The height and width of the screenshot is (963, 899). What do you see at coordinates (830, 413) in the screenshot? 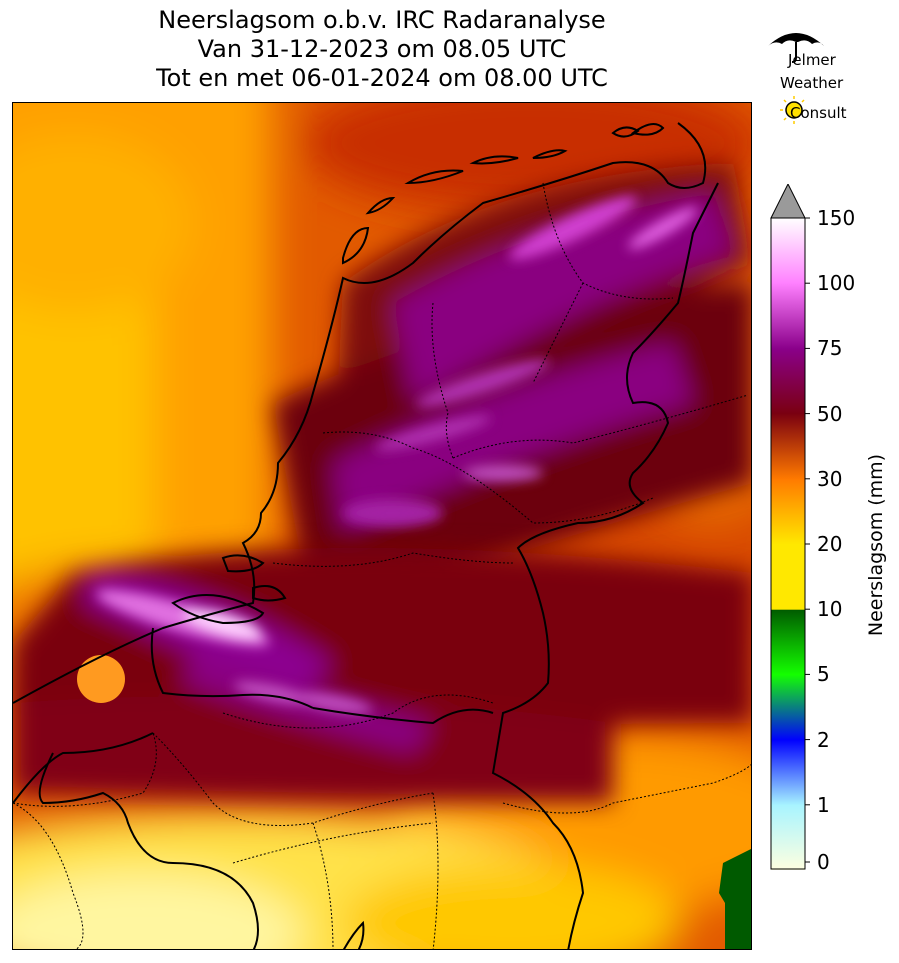
I see `colorbar-tick-label: 50` at bounding box center [830, 413].